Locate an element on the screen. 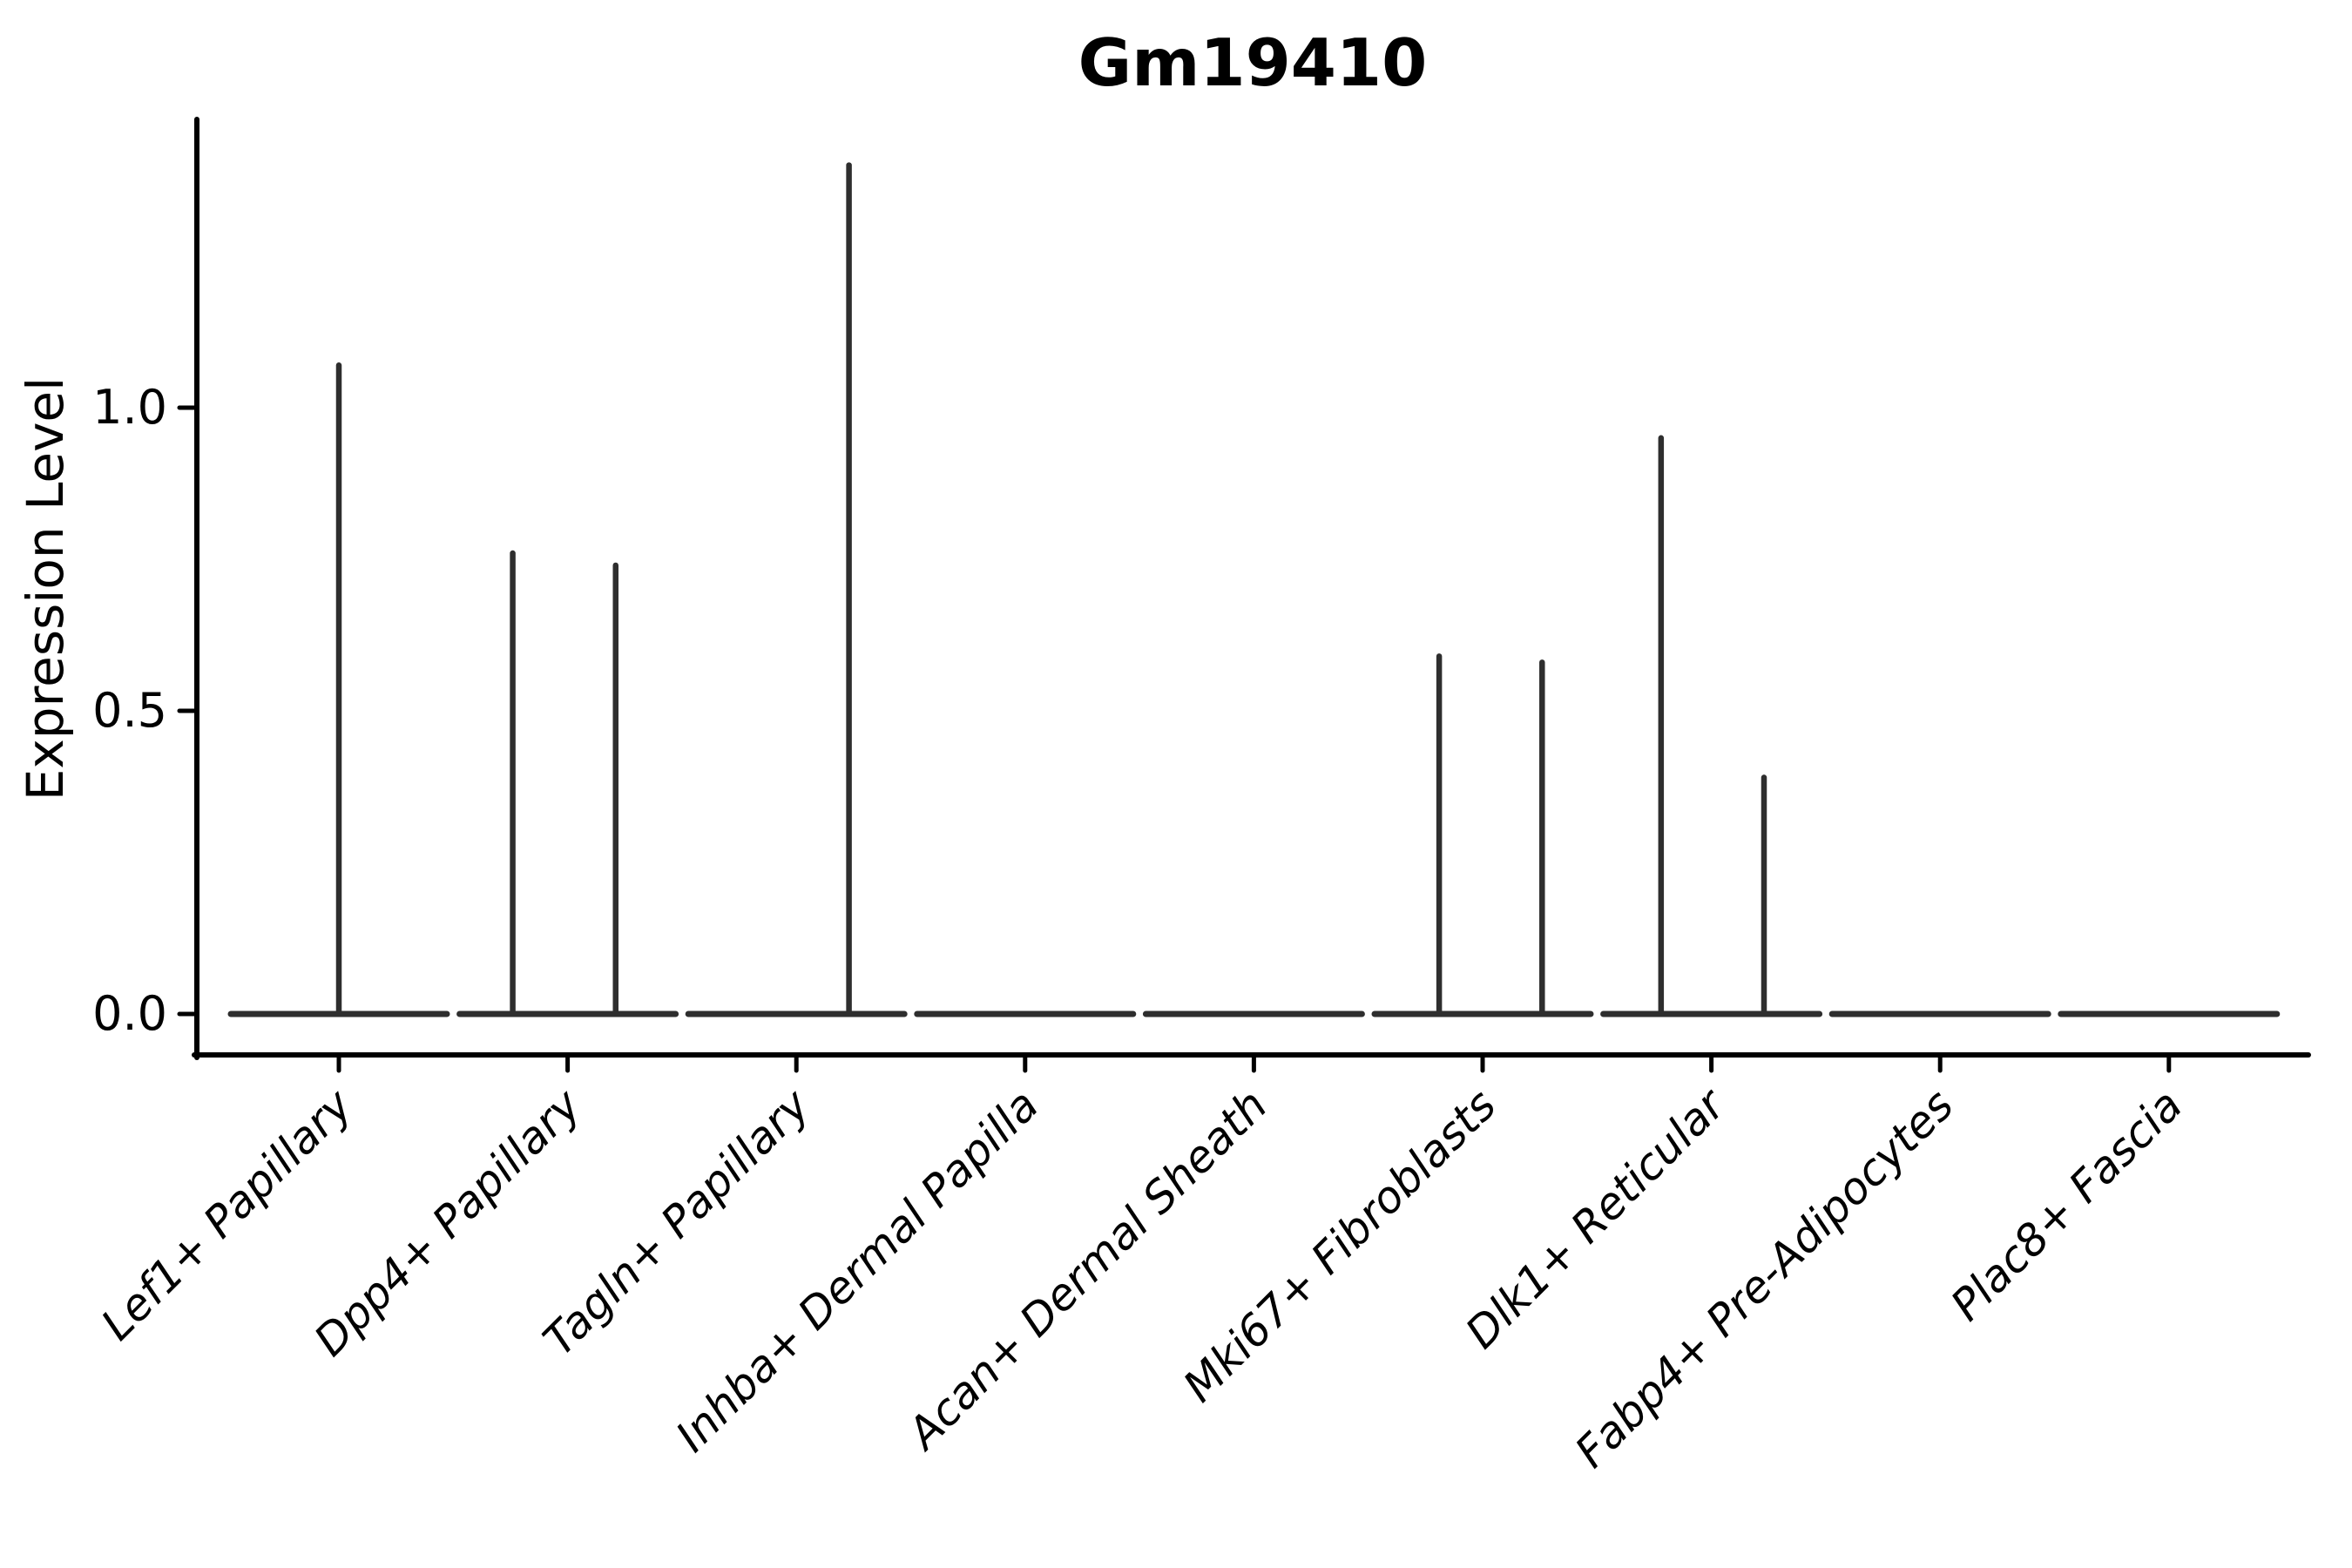 This screenshot has width=2352, height=1568. x-tick-label: Plac8+ Fascia is located at coordinates (2066, 1204).